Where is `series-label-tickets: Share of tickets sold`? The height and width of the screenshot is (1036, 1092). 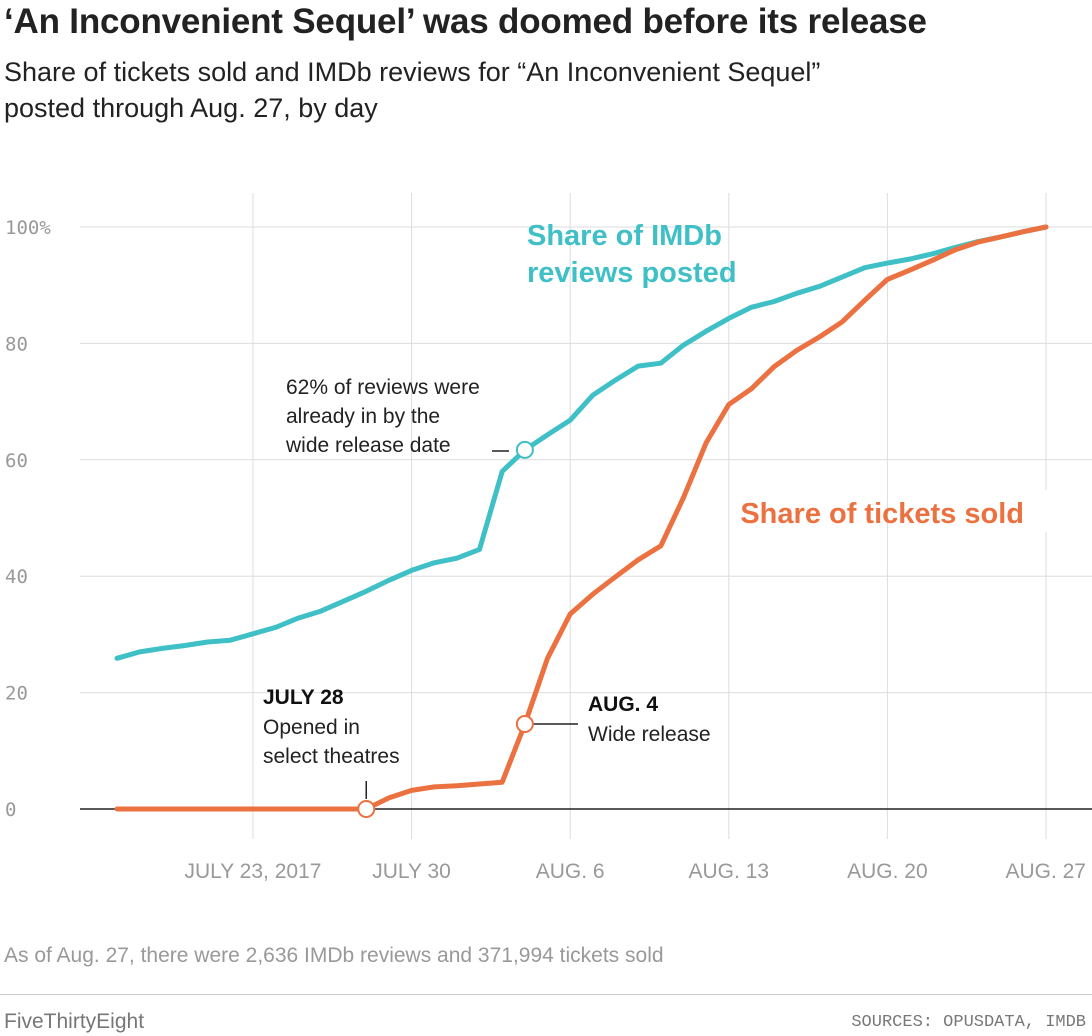
series-label-tickets: Share of tickets sold is located at coordinates (882, 514).